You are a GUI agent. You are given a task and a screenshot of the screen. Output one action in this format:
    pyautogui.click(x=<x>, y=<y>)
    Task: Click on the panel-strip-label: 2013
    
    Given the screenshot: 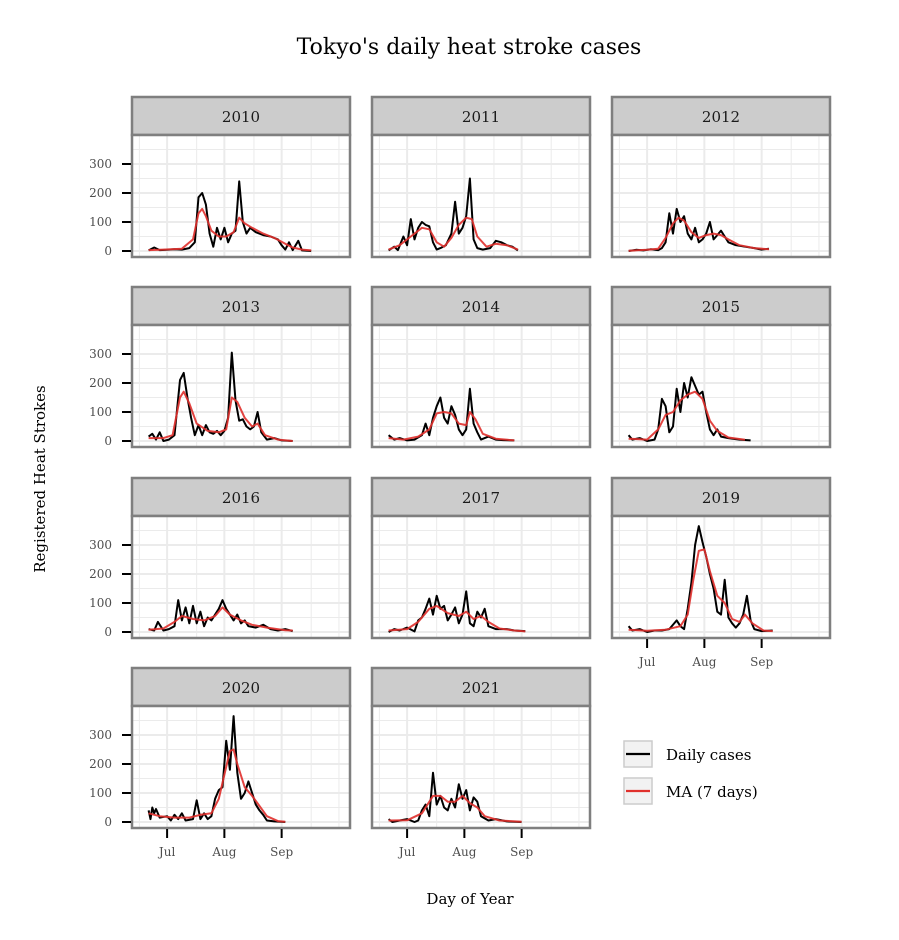 What is the action you would take?
    pyautogui.click(x=241, y=307)
    